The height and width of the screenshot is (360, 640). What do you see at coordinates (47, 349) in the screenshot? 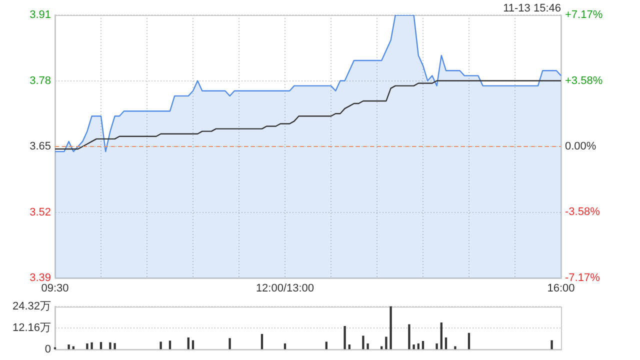
I see `y-tick-label: 0` at bounding box center [47, 349].